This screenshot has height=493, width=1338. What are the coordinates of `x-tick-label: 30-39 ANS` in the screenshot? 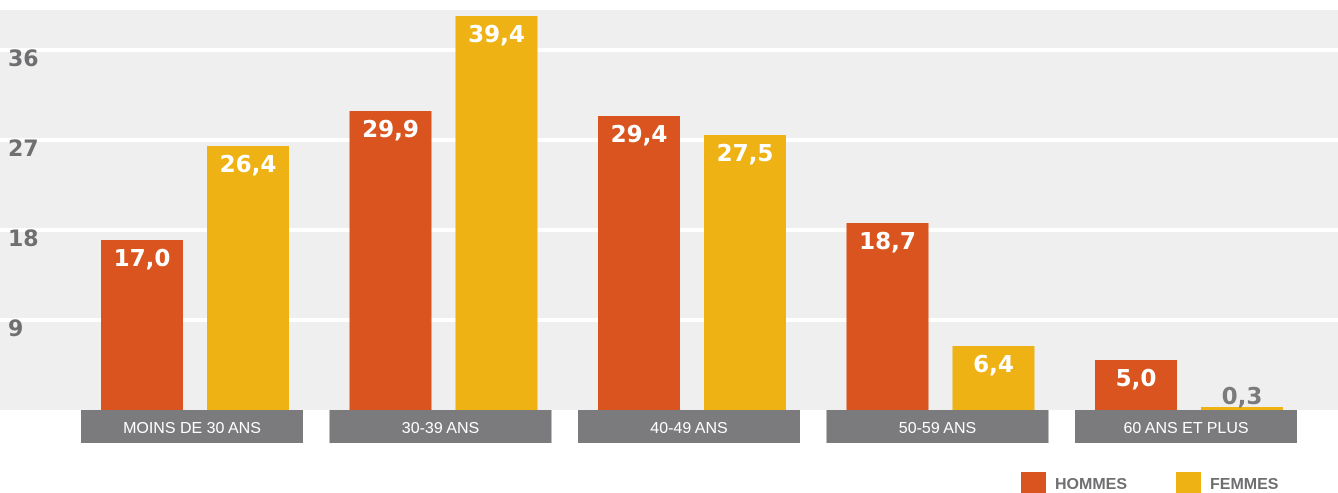 It's located at (440, 428).